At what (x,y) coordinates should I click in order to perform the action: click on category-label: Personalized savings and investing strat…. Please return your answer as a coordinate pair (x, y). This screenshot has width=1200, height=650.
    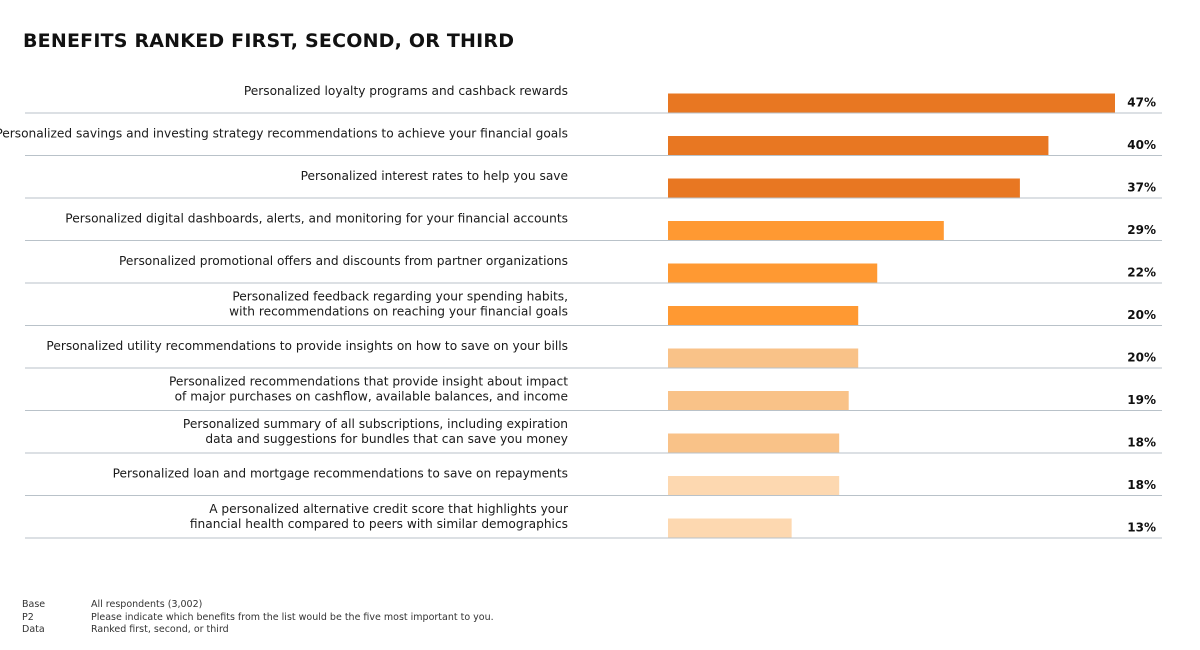
    Looking at the image, I should click on (284, 134).